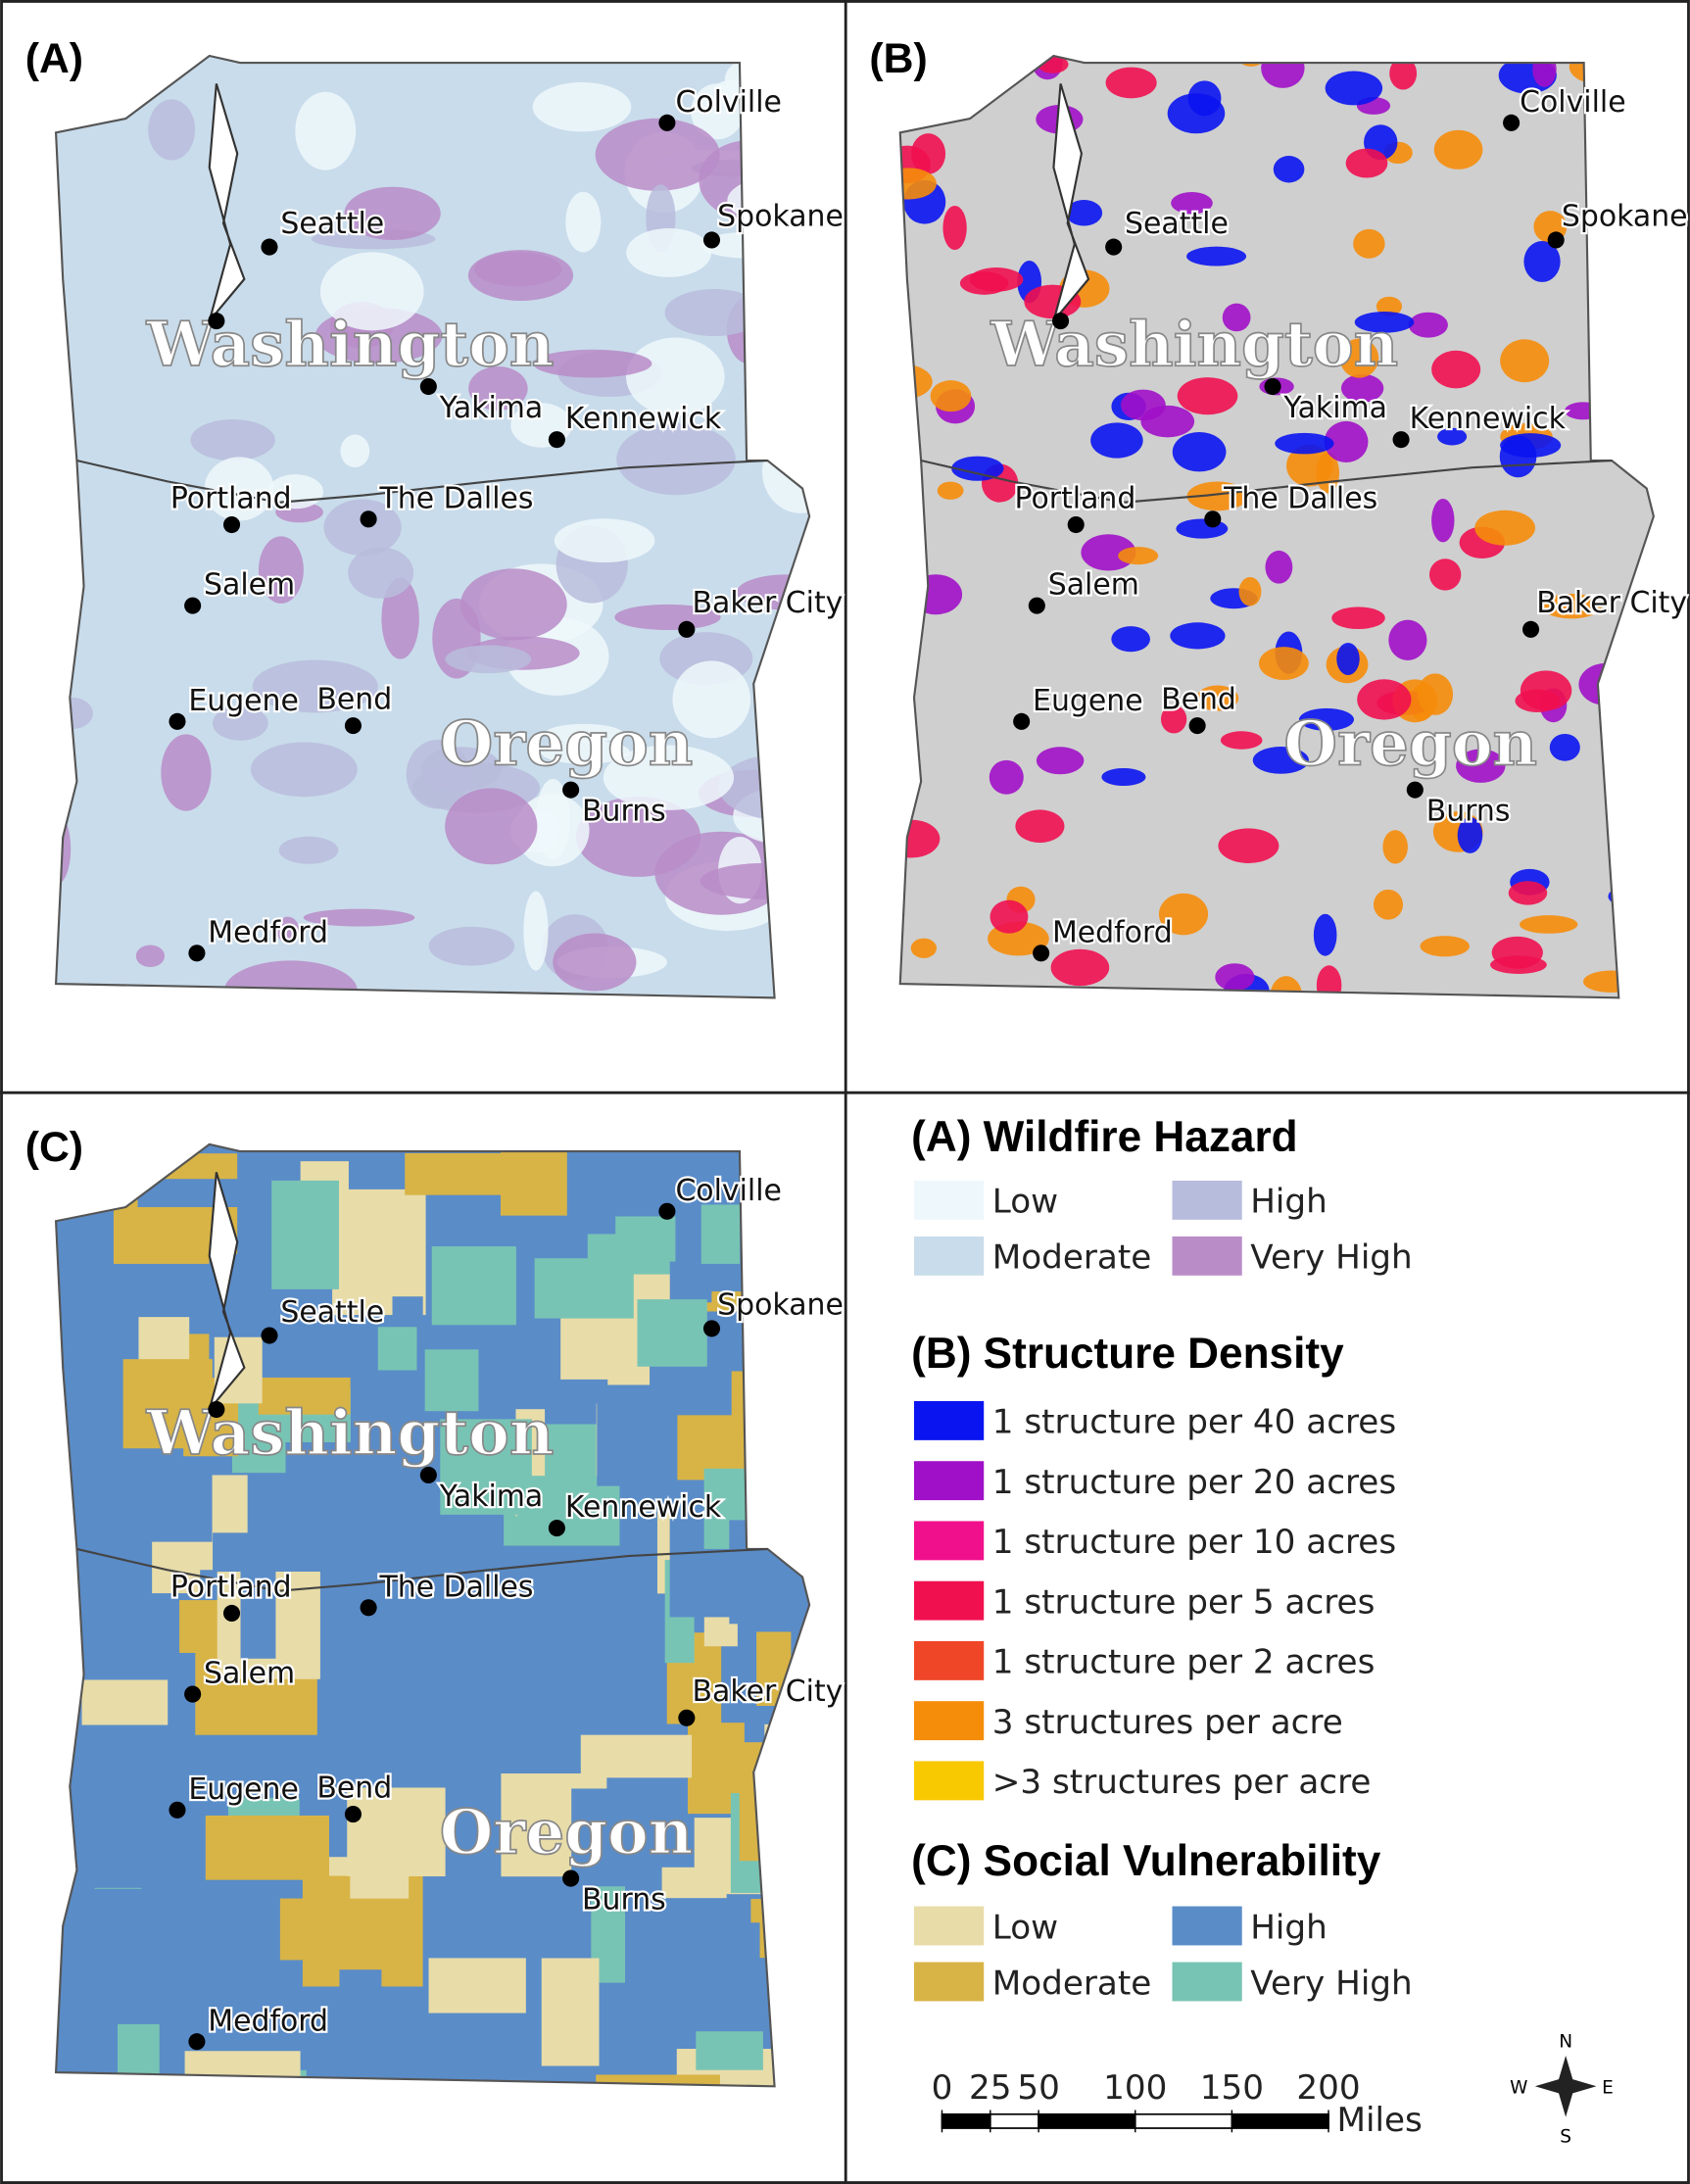  Describe the element at coordinates (1565, 2136) in the screenshot. I see `compass-s: S` at that location.